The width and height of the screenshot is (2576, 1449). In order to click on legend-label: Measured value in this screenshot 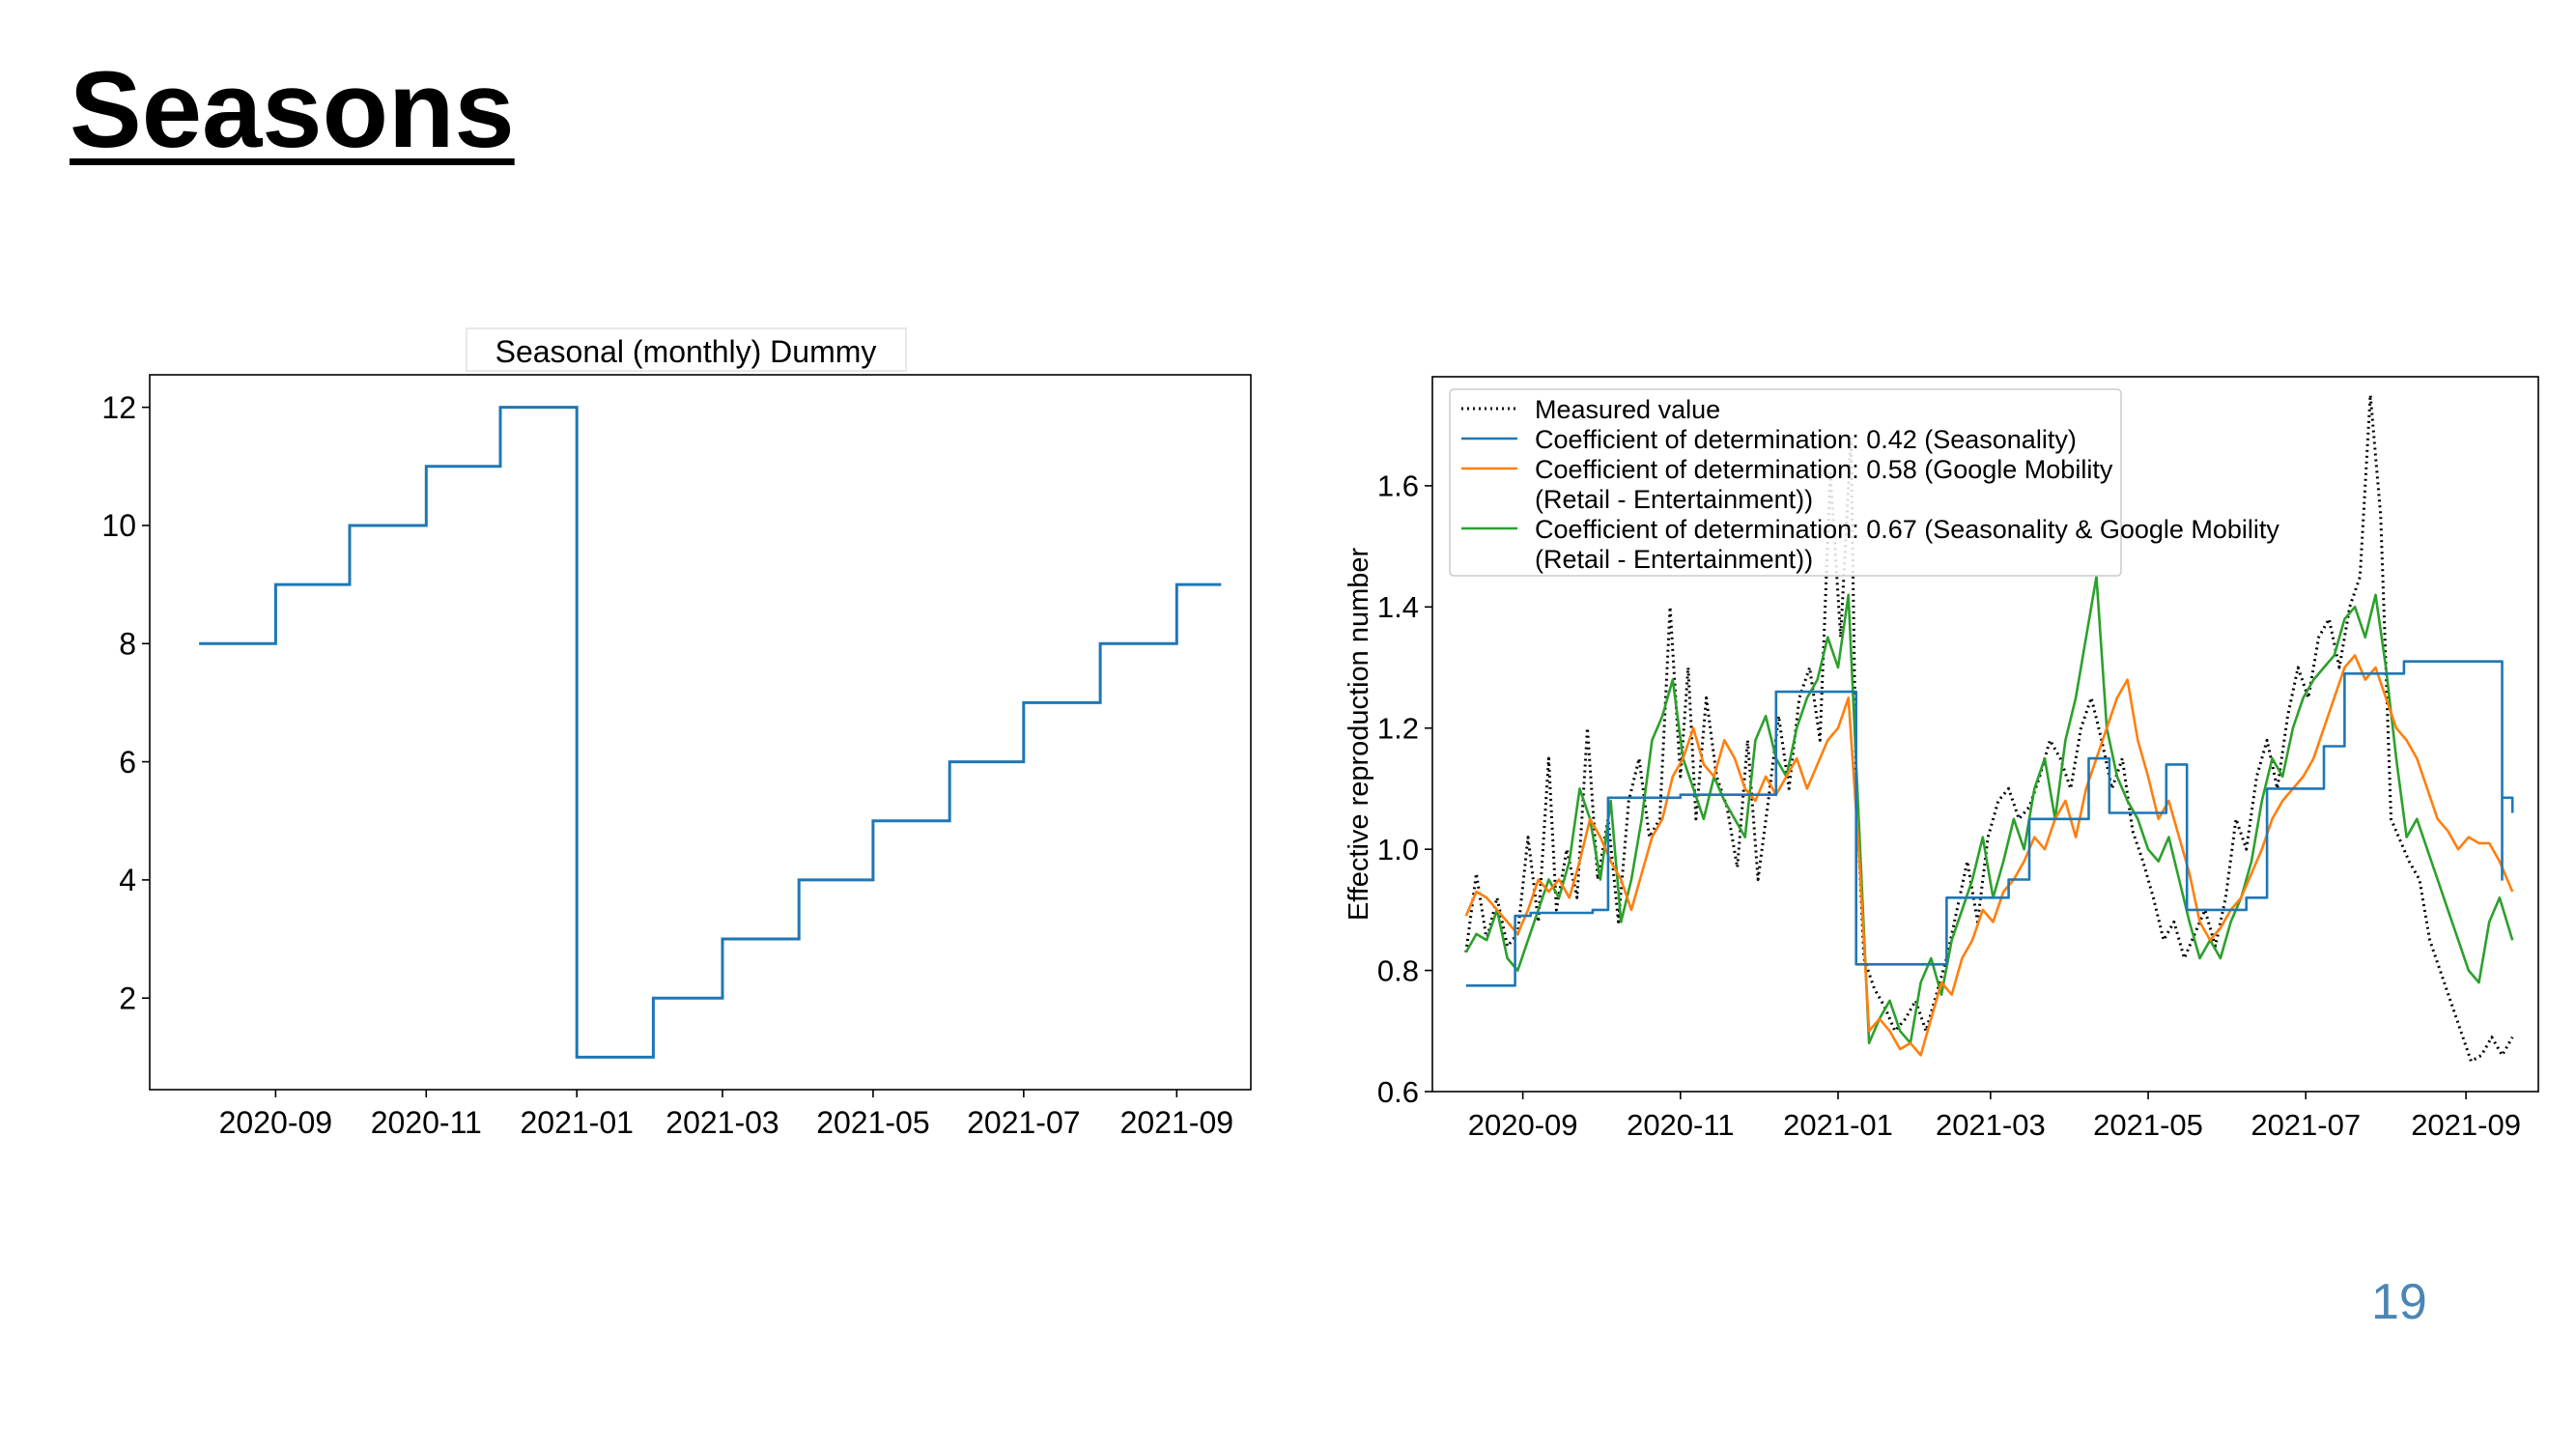, I will do `click(1627, 409)`.